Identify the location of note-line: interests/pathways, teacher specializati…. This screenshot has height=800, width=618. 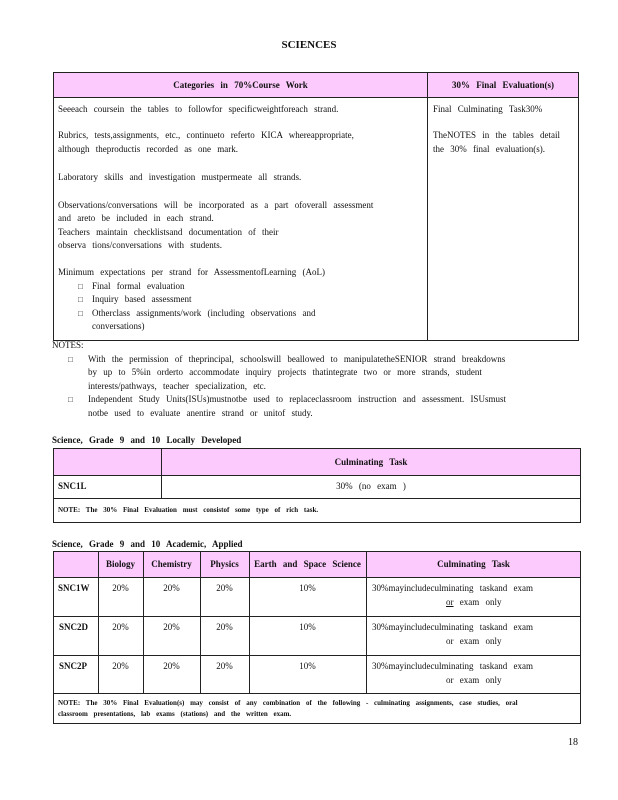
(177, 386).